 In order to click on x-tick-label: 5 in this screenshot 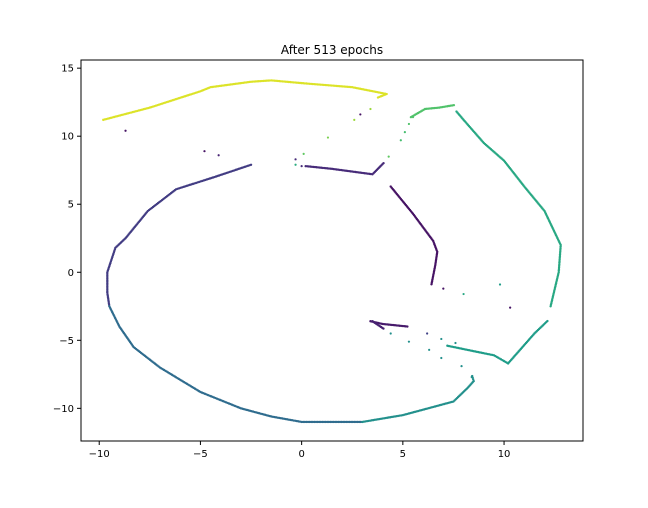, I will do `click(403, 454)`.